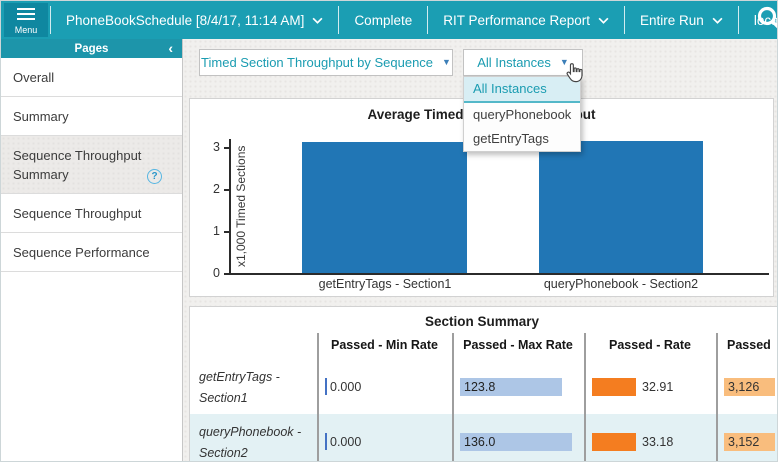  I want to click on rate-value: 32.91, so click(658, 387).